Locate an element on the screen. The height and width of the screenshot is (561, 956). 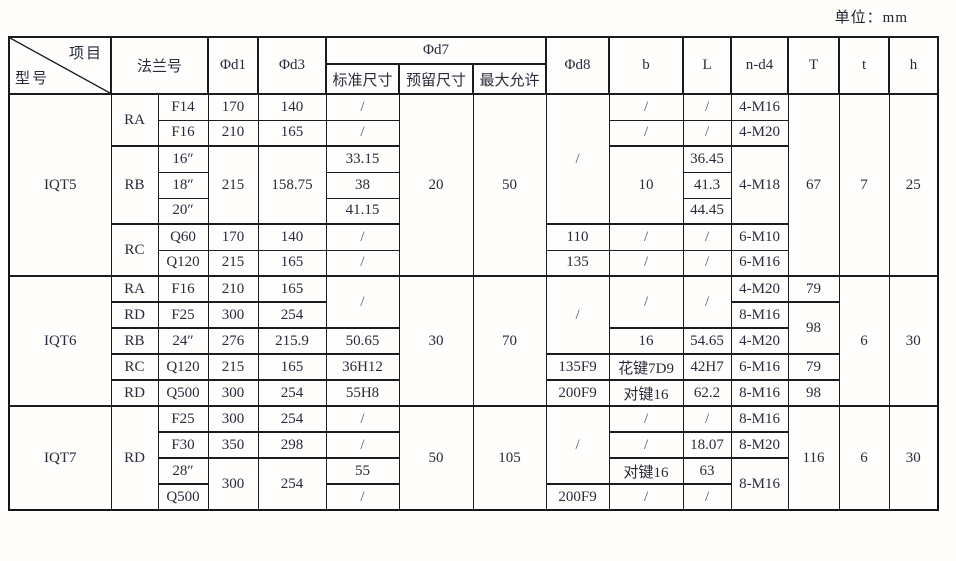
table-row: RC Q120 215 165 36H12 135F9 花键7D9 42H7 6-M16 79 is located at coordinates (473, 367).